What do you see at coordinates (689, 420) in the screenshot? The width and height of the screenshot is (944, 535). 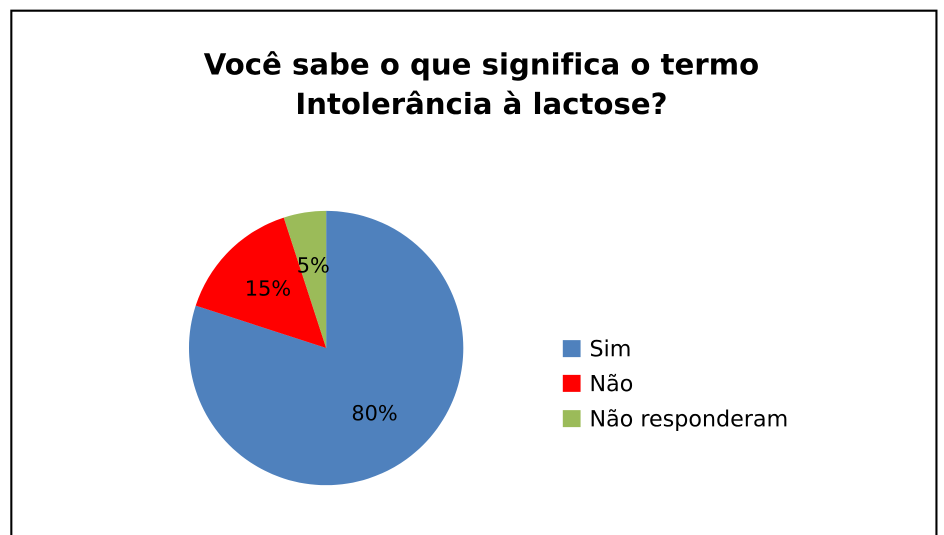 I see `legend-label: Não responderam` at bounding box center [689, 420].